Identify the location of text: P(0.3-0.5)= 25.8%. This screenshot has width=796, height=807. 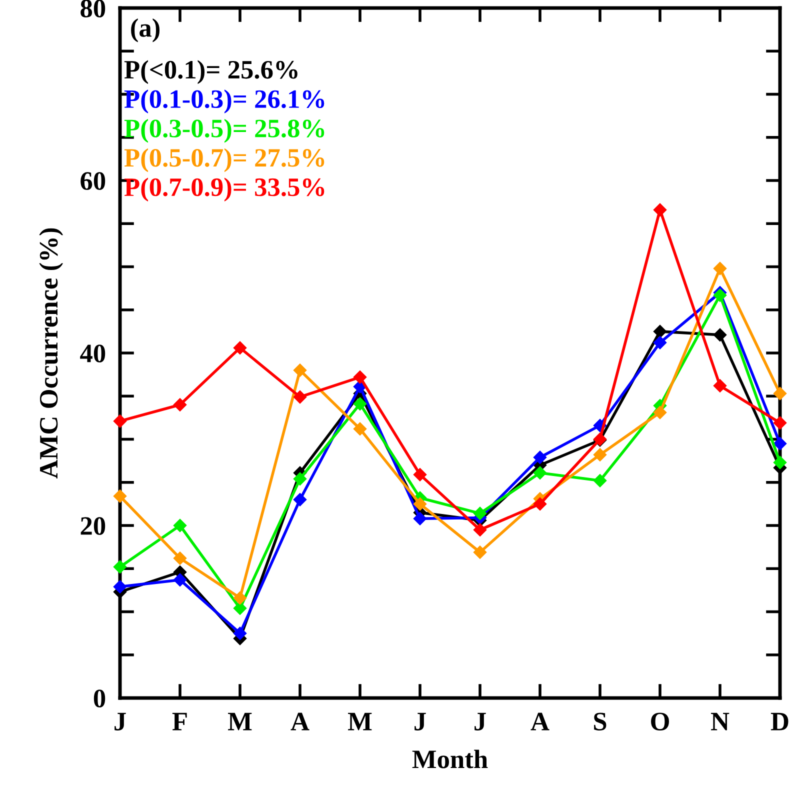
(224, 130).